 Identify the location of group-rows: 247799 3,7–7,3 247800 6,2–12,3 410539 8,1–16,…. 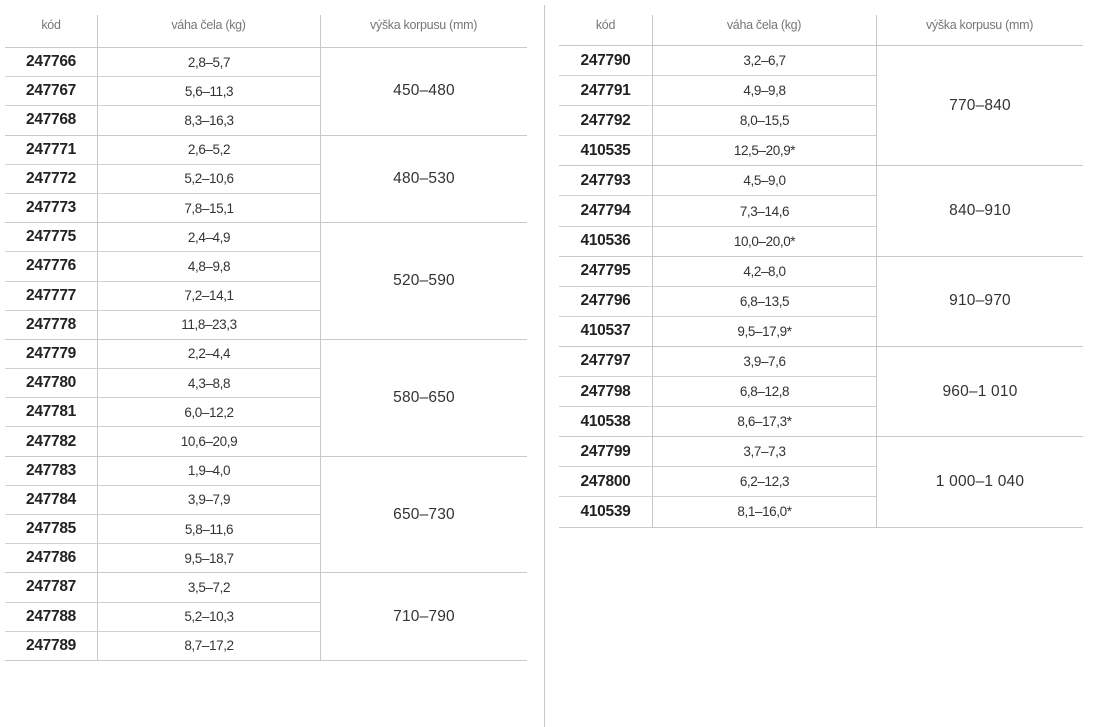
(717, 482).